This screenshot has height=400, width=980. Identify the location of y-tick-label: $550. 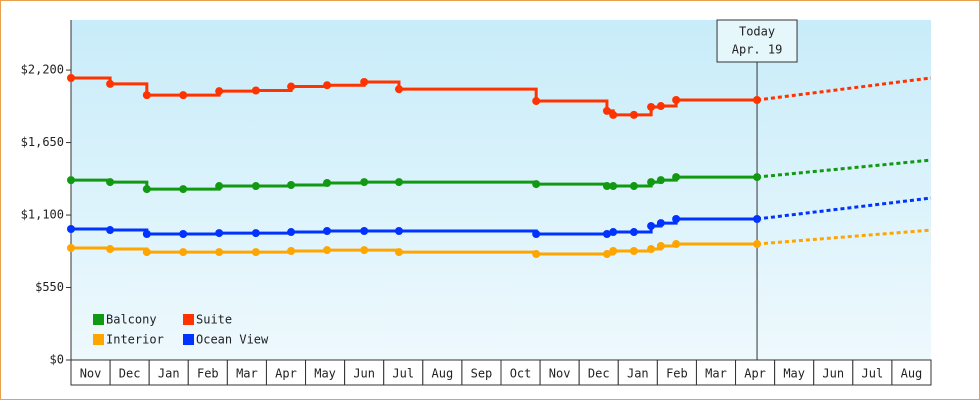
(49, 287).